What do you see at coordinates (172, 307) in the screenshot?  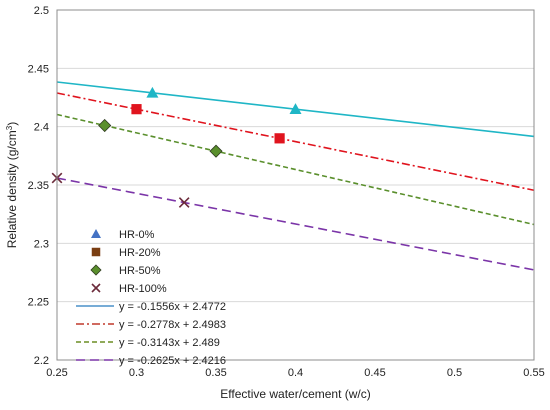 I see `legend-label: y = -0.1556x + 2.4772` at bounding box center [172, 307].